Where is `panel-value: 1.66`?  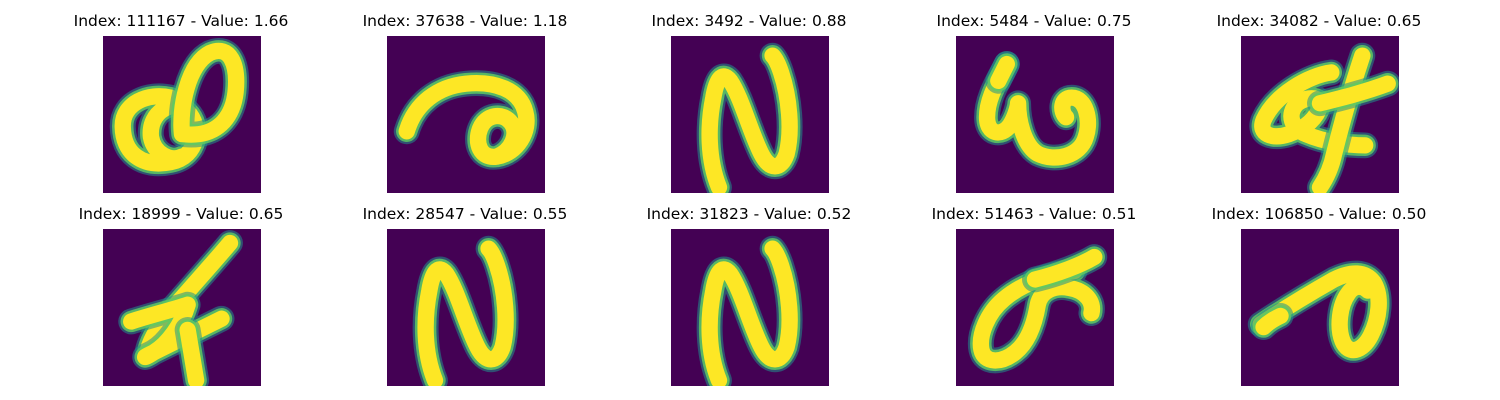 panel-value: 1.66 is located at coordinates (271, 21).